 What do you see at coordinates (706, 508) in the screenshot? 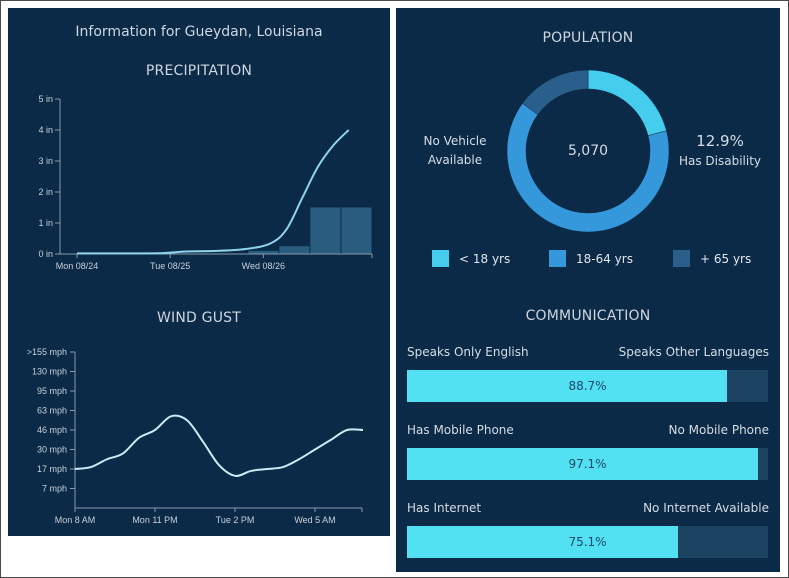
I see `bar-right-label: No Internet Available` at bounding box center [706, 508].